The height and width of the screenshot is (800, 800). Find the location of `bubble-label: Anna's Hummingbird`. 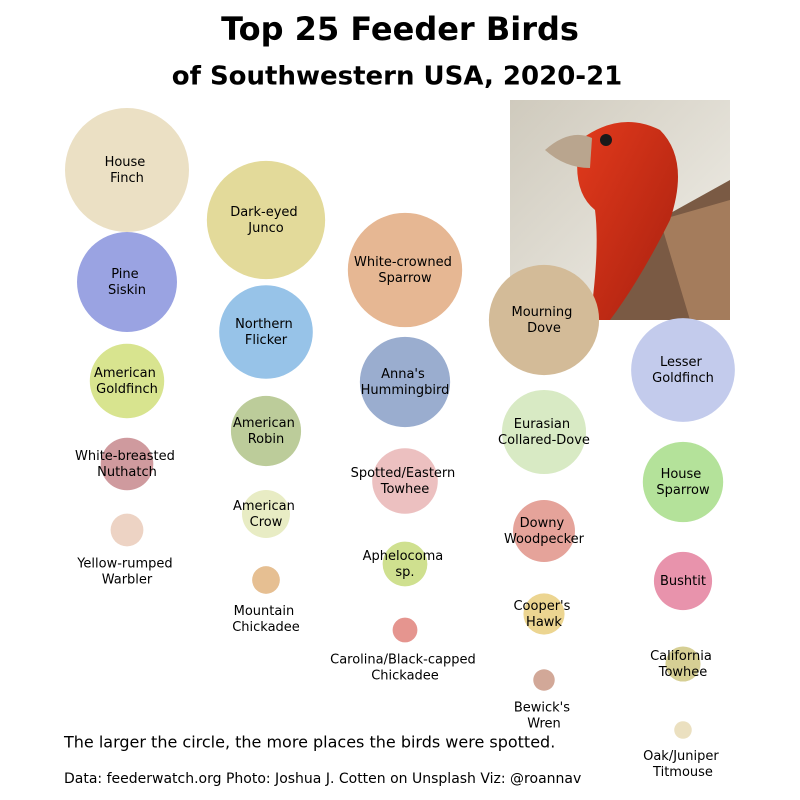

bubble-label: Anna's Hummingbird is located at coordinates (405, 382).